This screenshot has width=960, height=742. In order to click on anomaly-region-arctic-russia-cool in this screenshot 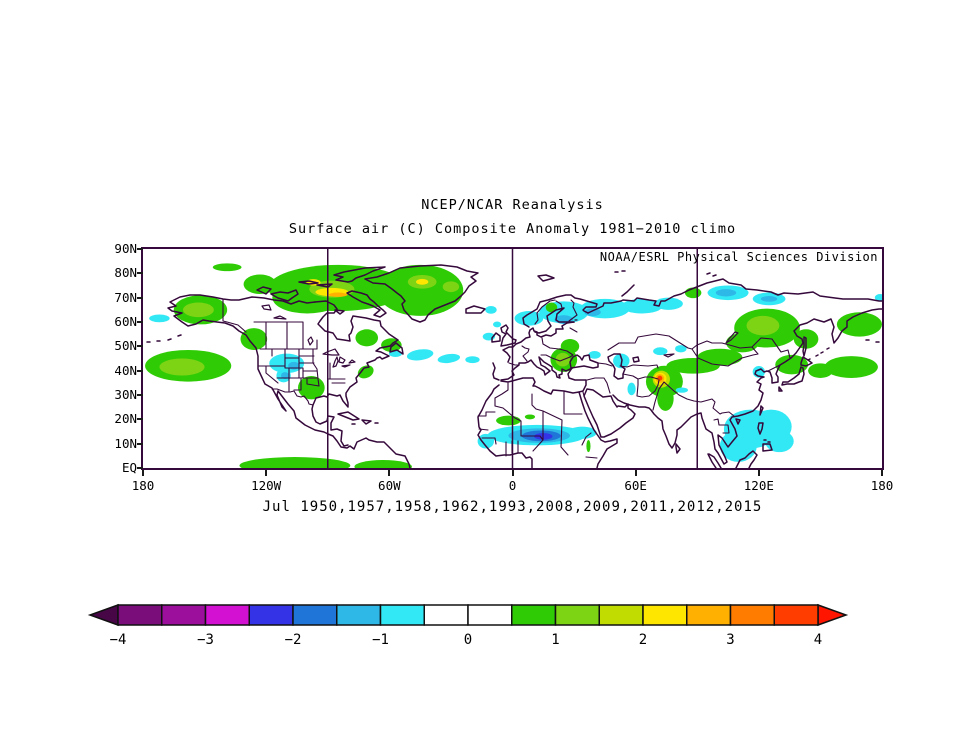, I will do `click(878, 298)`.